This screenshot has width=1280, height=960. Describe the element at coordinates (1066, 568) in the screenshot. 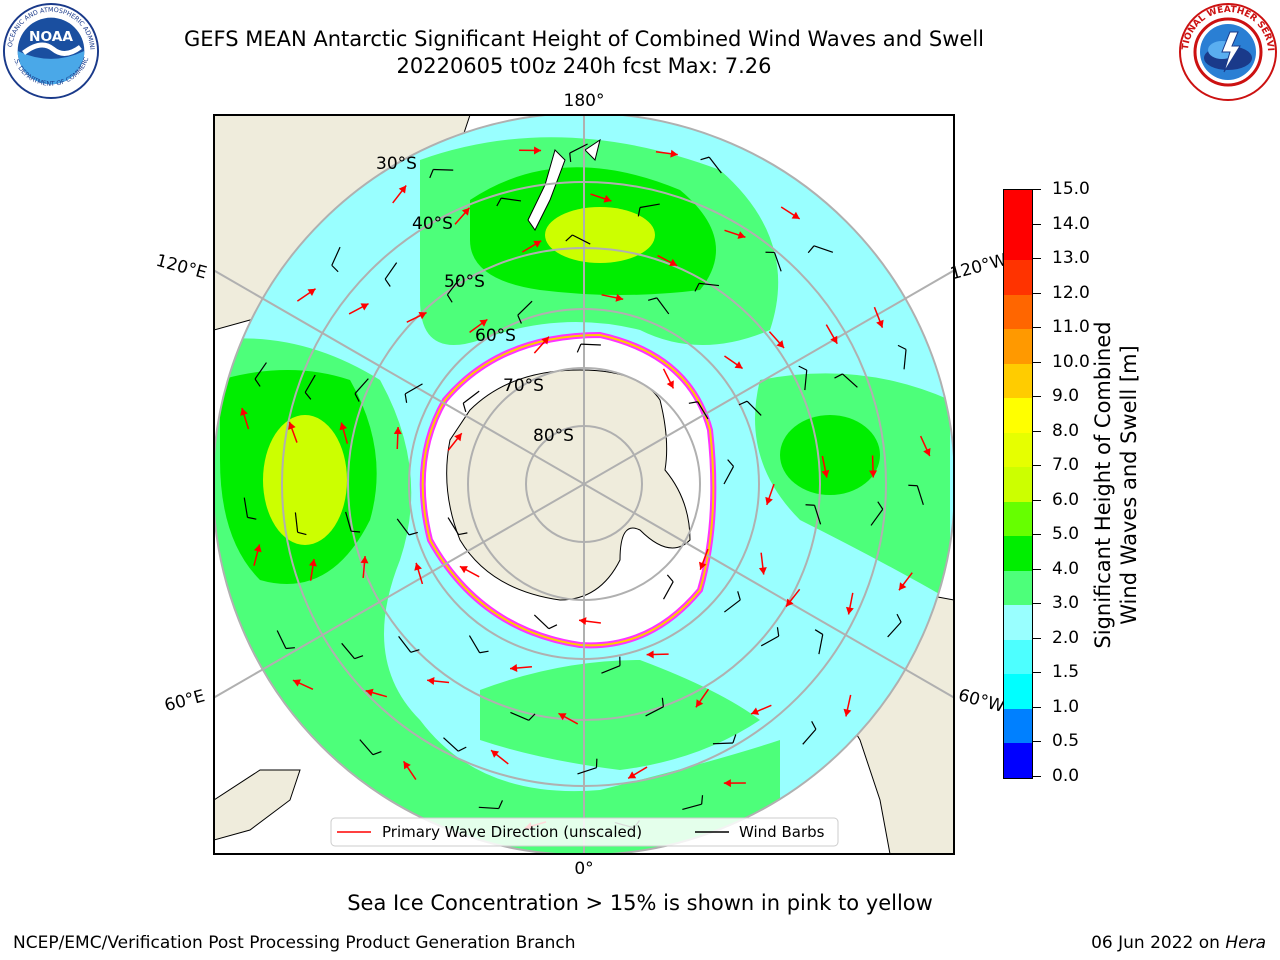

I see `colorbar-tick-label: 4.0` at that location.